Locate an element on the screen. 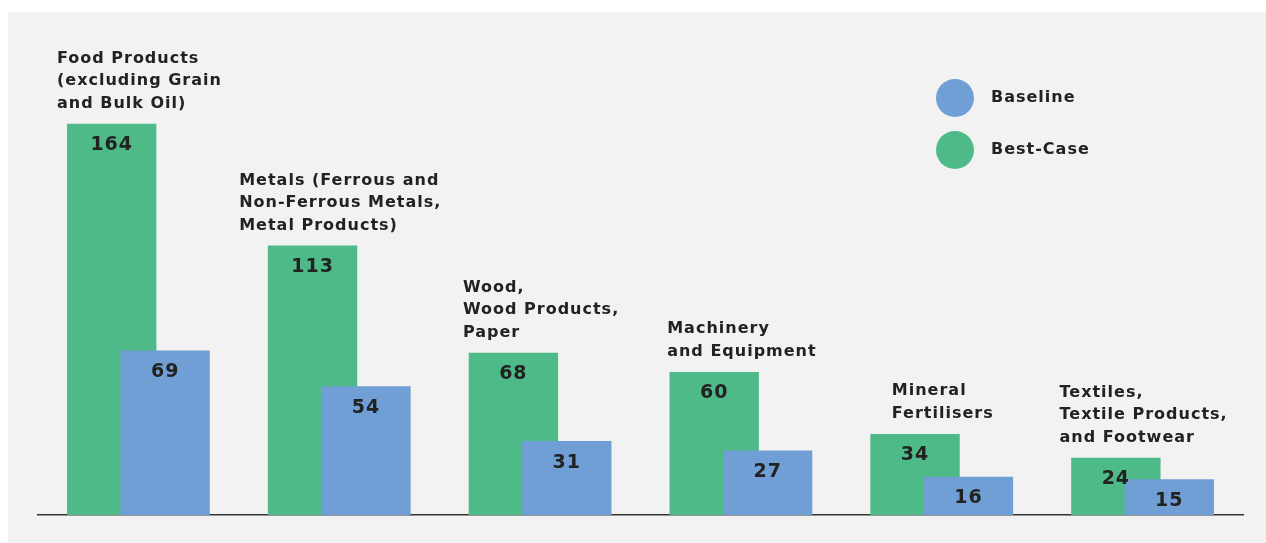  data-label: 16 is located at coordinates (968, 496).